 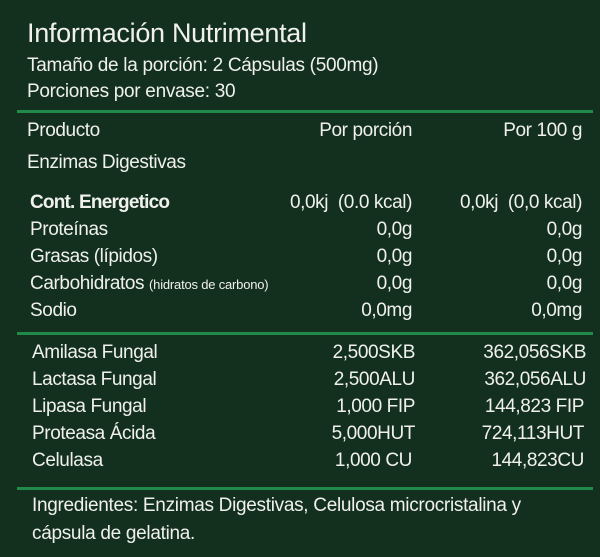 What do you see at coordinates (63, 130) in the screenshot?
I see `header-product: Producto` at bounding box center [63, 130].